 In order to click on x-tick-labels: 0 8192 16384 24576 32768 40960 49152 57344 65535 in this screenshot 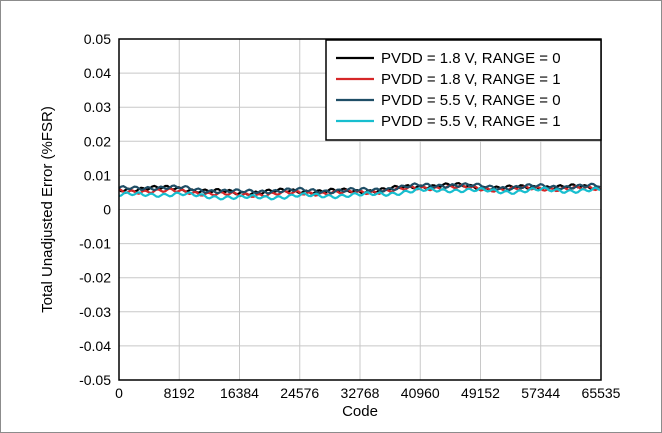, I will do `click(368, 393)`.